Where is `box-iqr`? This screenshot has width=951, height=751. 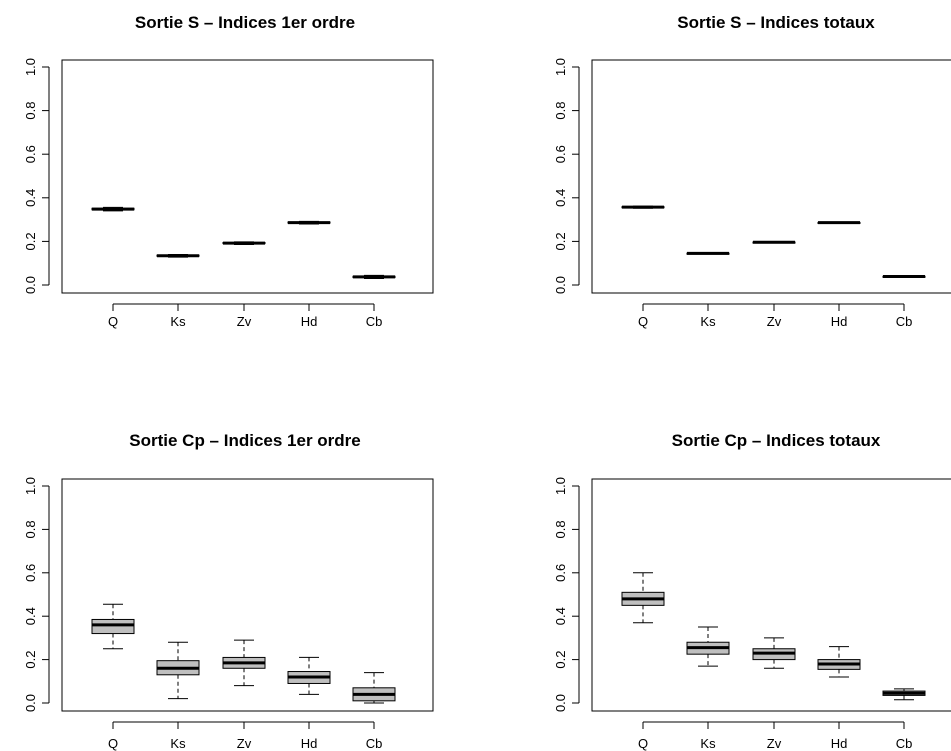
box-iqr is located at coordinates (113, 626).